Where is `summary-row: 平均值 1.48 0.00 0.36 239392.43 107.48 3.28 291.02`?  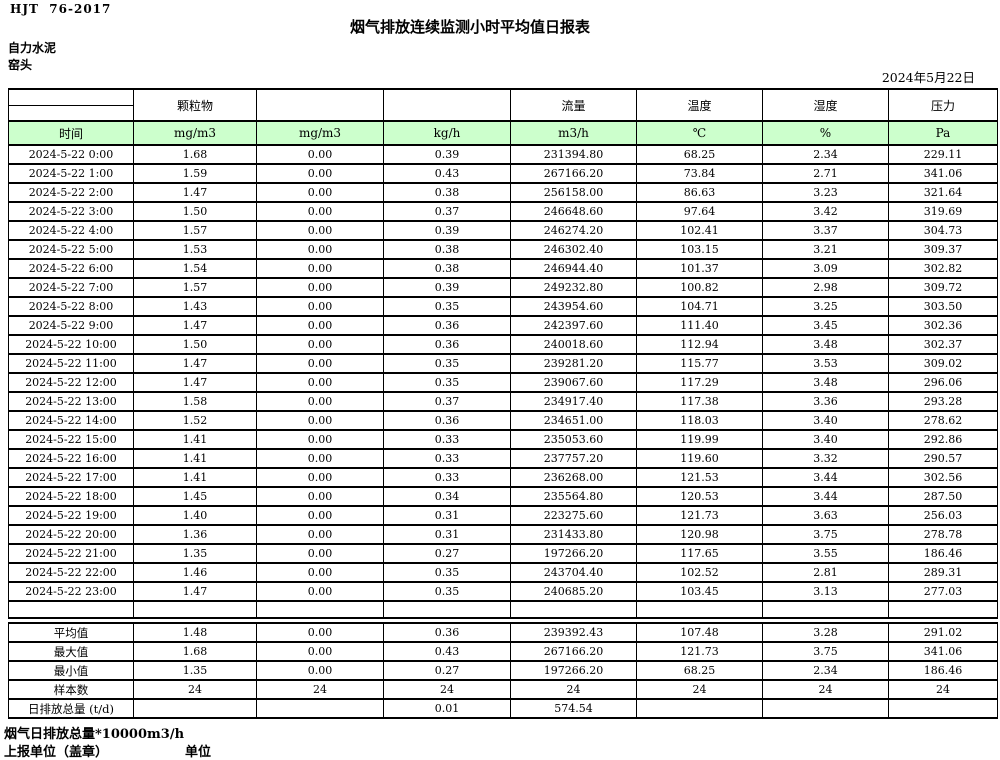
summary-row: 平均值 1.48 0.00 0.36 239392.43 107.48 3.28 291.02 is located at coordinates (503, 632).